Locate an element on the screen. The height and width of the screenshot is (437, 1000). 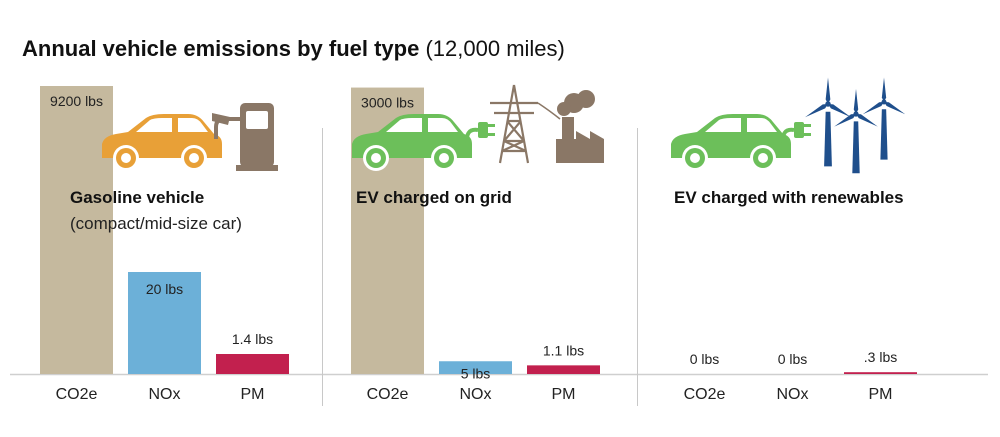
bar-co2e is located at coordinates (76, 230).